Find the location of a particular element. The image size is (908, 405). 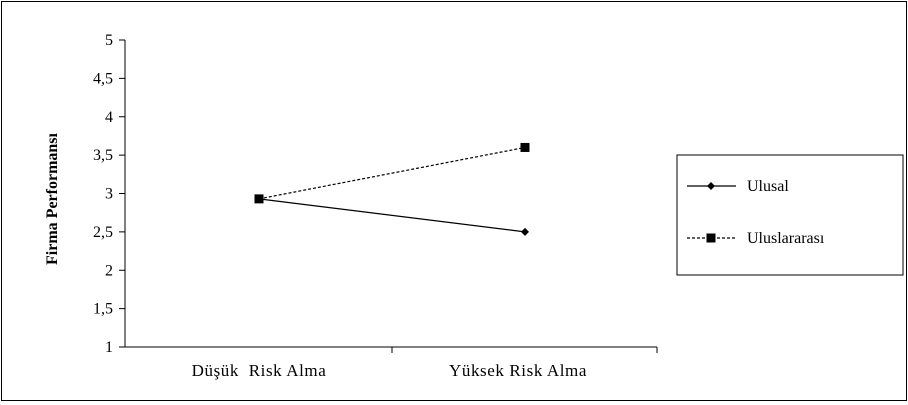

y-tick-label: 4 is located at coordinates (109, 117).